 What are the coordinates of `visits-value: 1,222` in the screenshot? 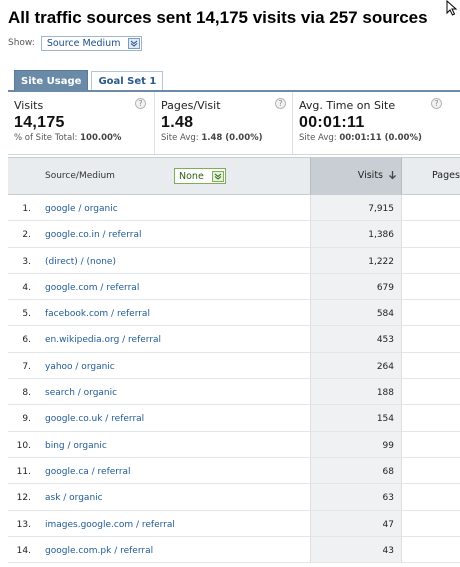 It's located at (381, 261).